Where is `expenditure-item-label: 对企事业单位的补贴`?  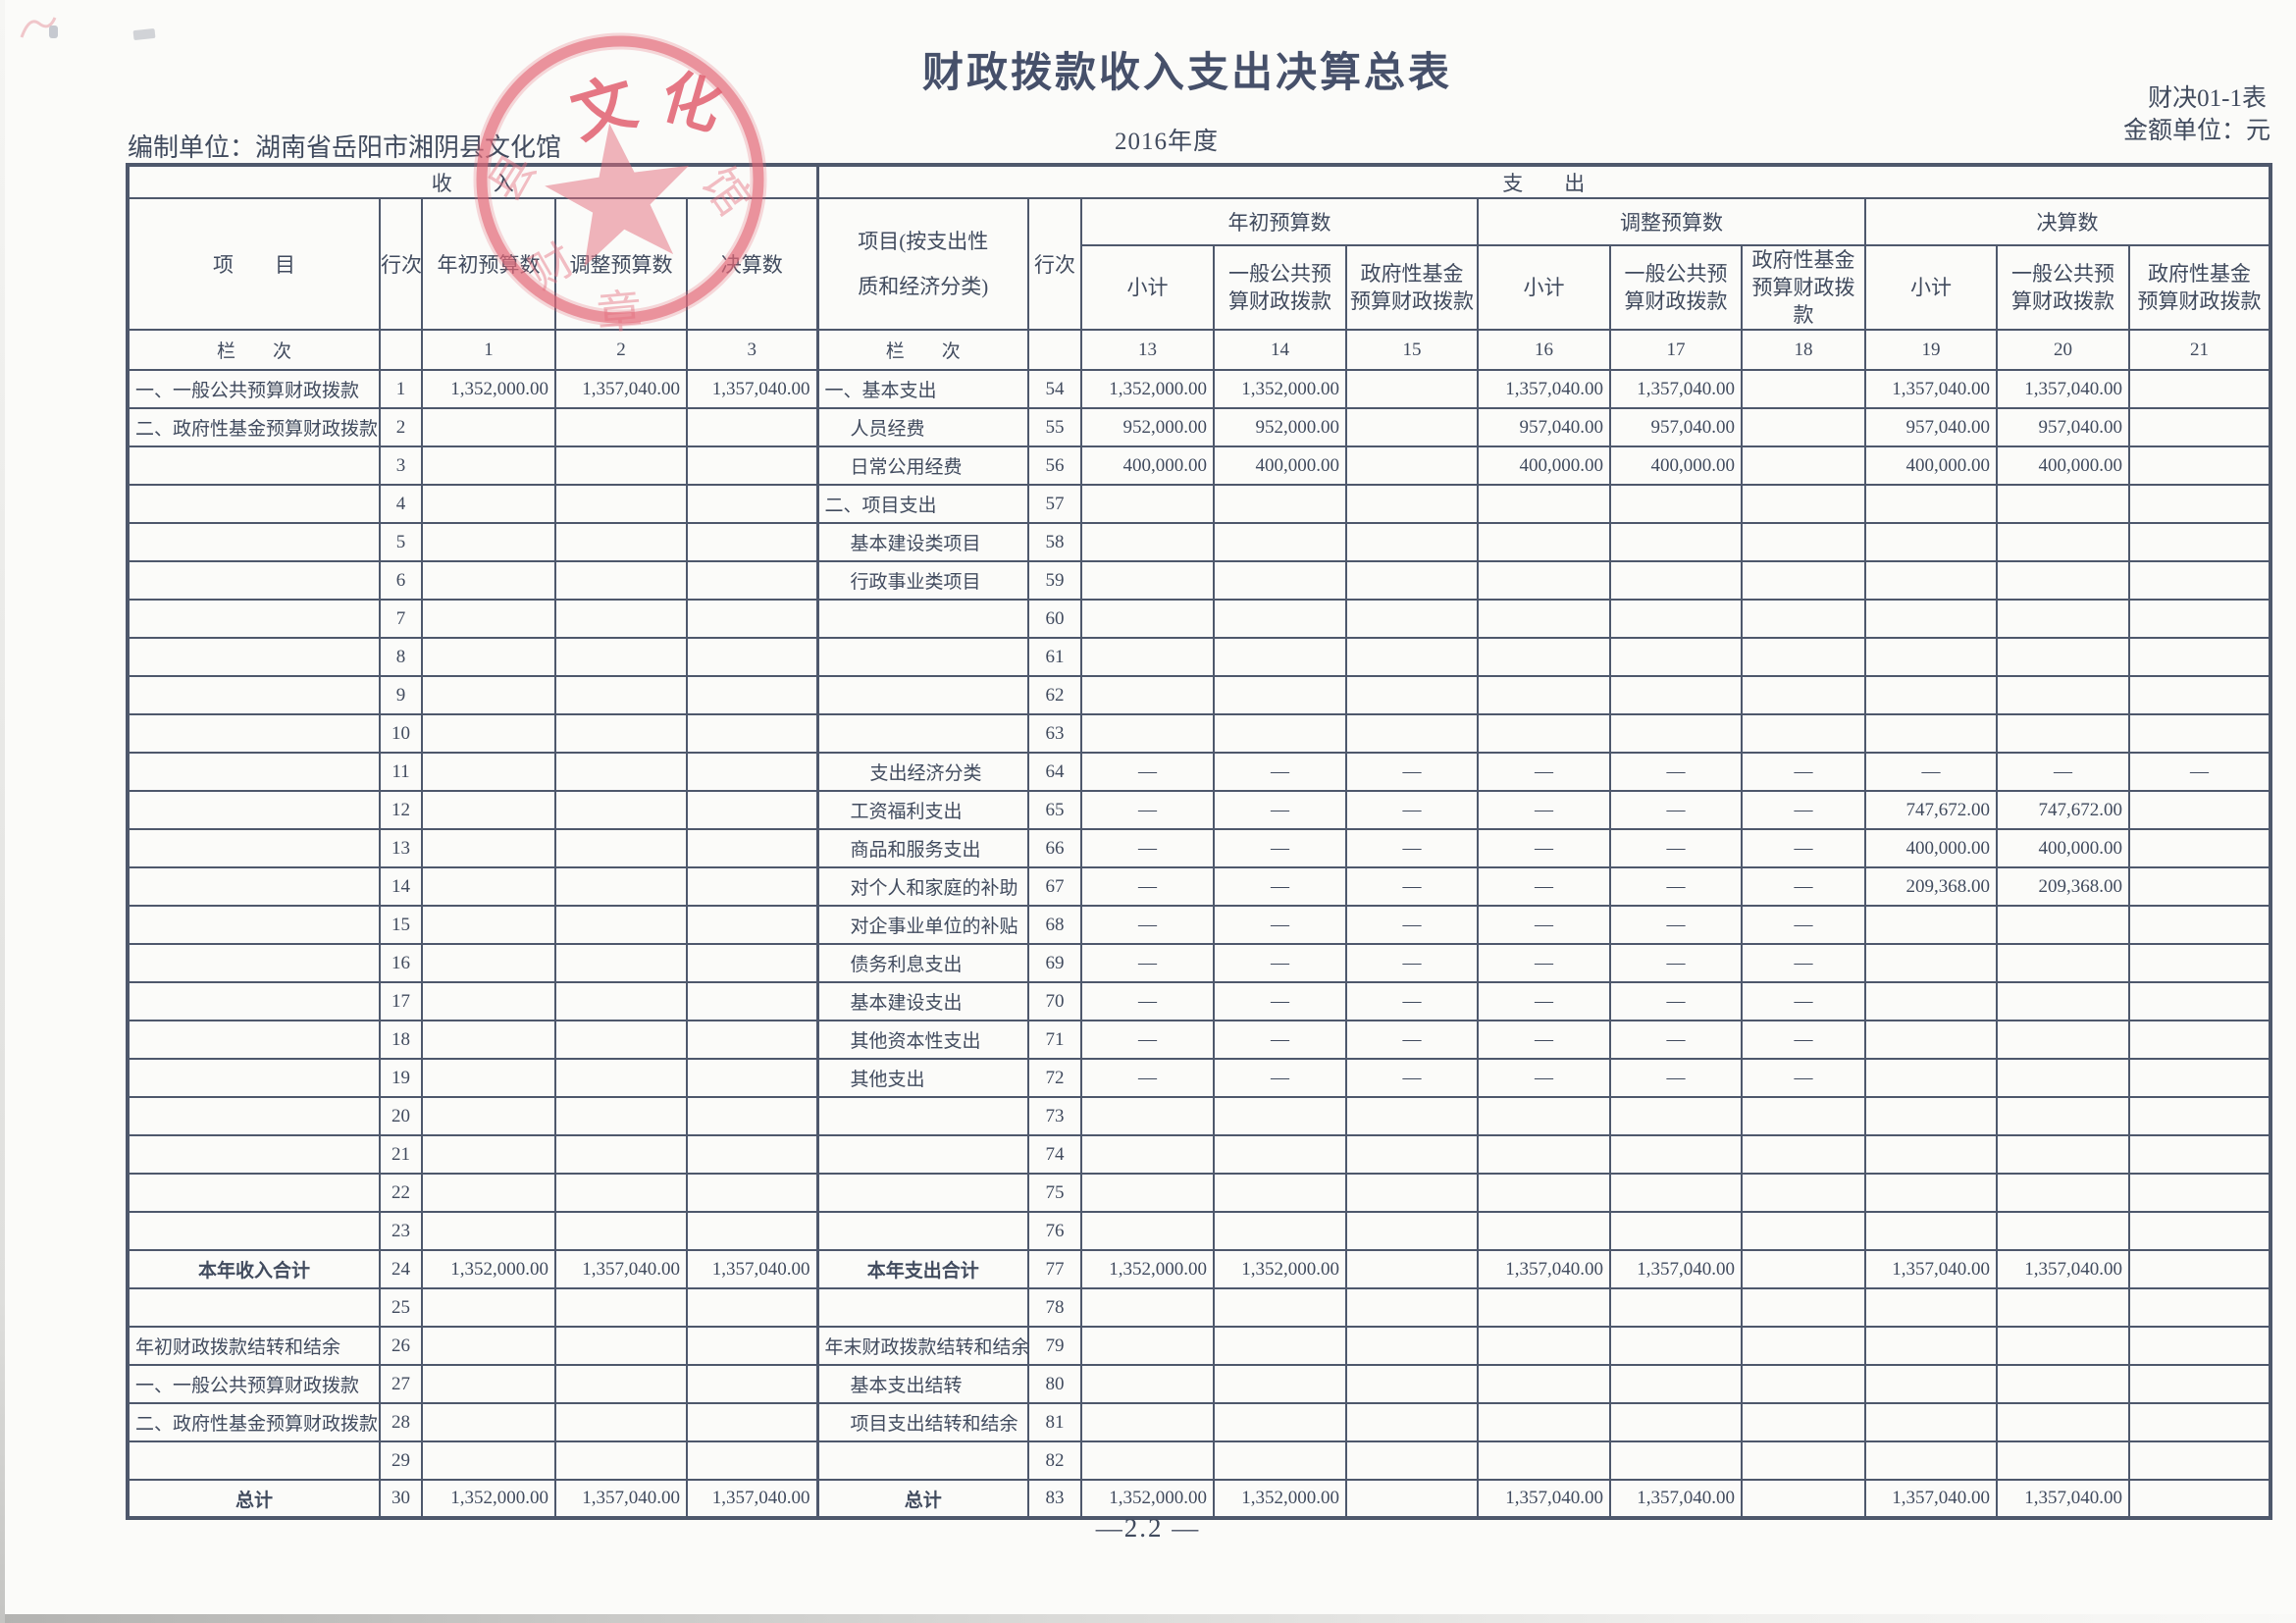 expenditure-item-label: 对企事业单位的补贴 is located at coordinates (922, 925).